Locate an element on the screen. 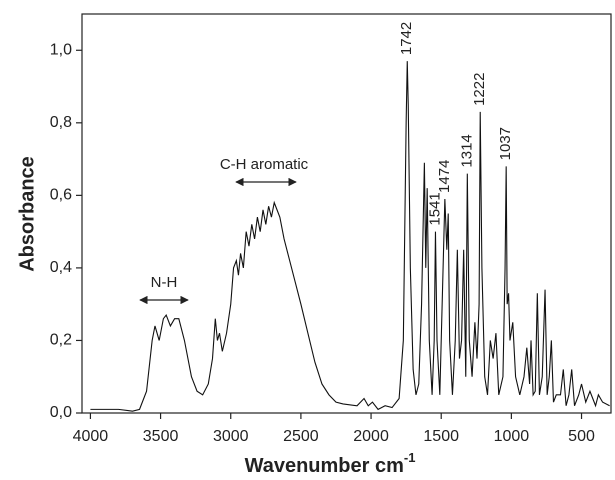  peak-label: 1541 is located at coordinates (434, 208).